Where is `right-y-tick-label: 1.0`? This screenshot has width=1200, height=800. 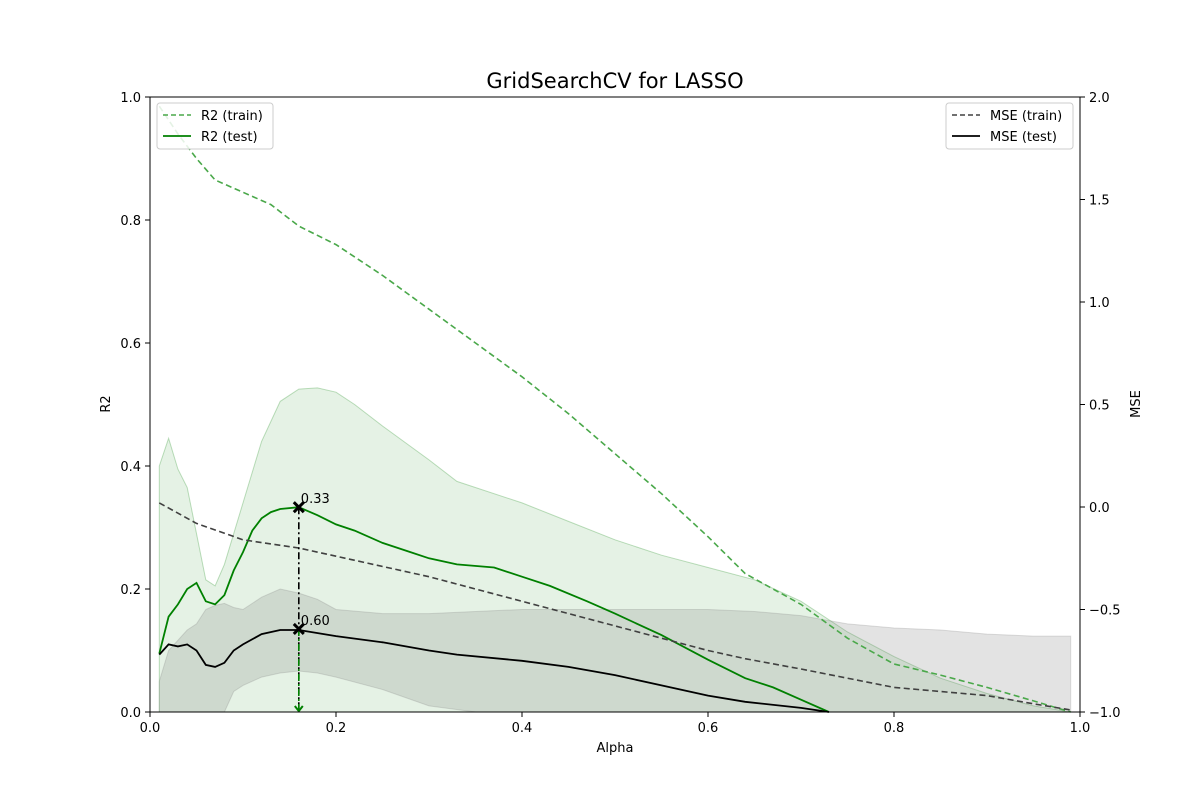 right-y-tick-label: 1.0 is located at coordinates (1099, 303).